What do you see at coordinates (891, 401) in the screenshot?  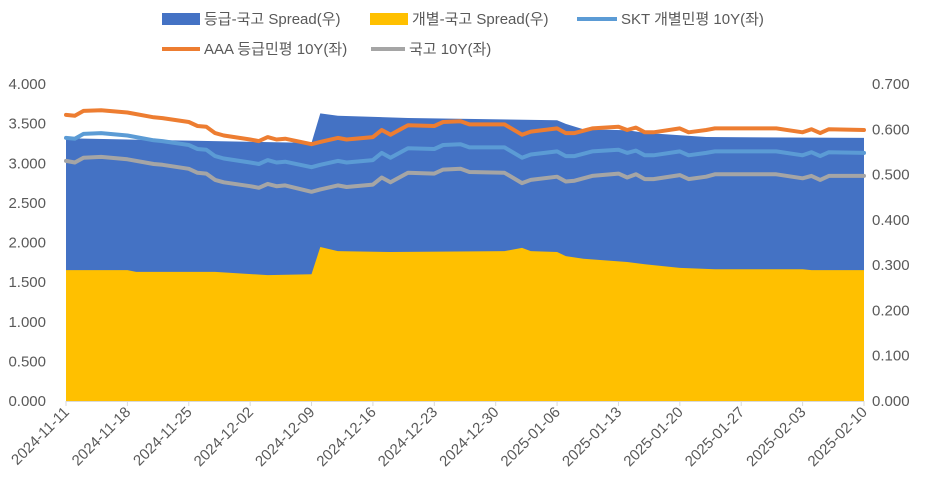 I see `y-right-tick-label: 0.000` at bounding box center [891, 401].